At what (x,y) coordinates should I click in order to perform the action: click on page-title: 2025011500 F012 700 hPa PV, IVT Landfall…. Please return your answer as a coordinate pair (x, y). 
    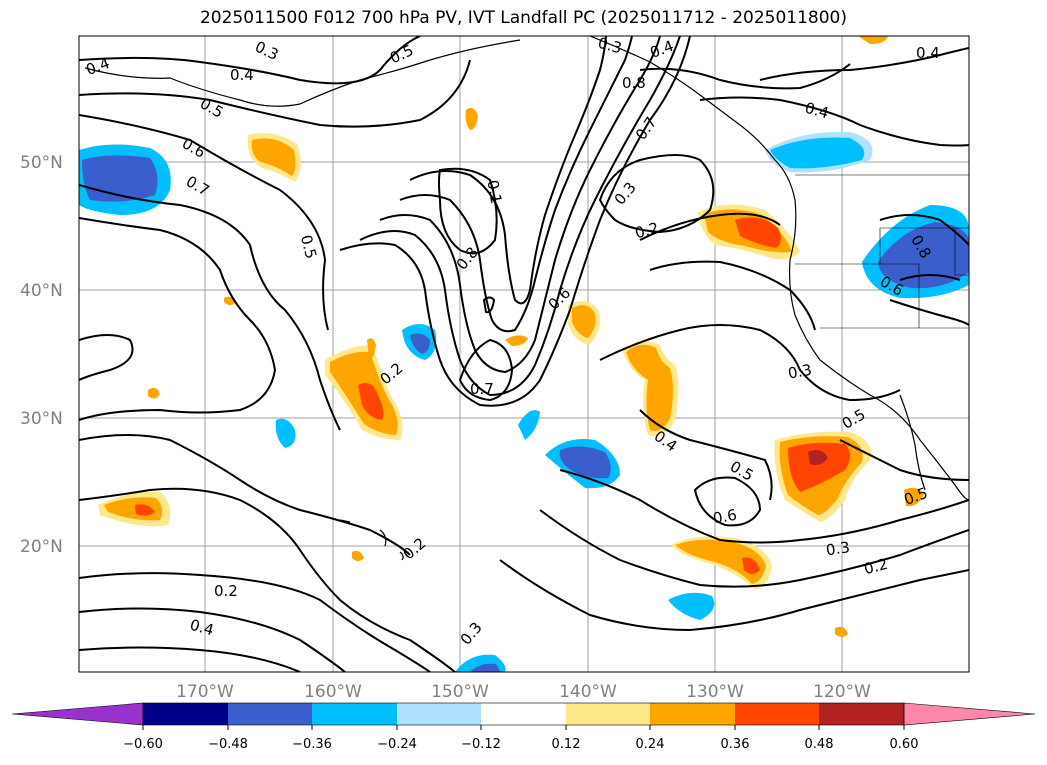
    Looking at the image, I should click on (523, 18).